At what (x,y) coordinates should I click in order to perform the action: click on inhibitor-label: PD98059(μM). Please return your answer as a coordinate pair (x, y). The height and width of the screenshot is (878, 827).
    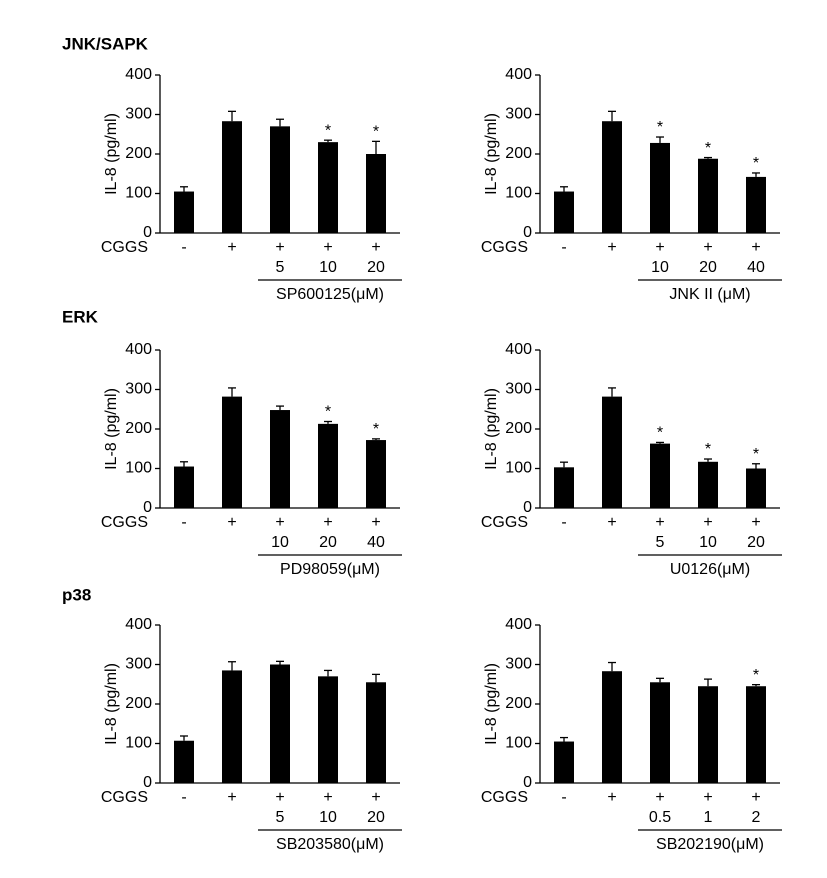
    Looking at the image, I should click on (330, 569).